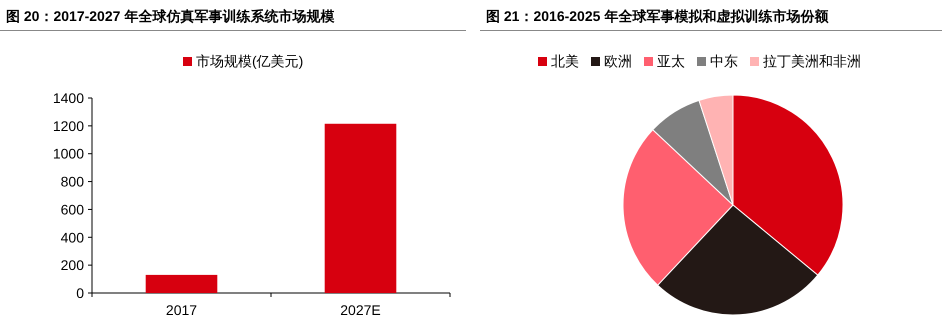 The image size is (944, 325). I want to click on y-tick-label: 1200, so click(68, 126).